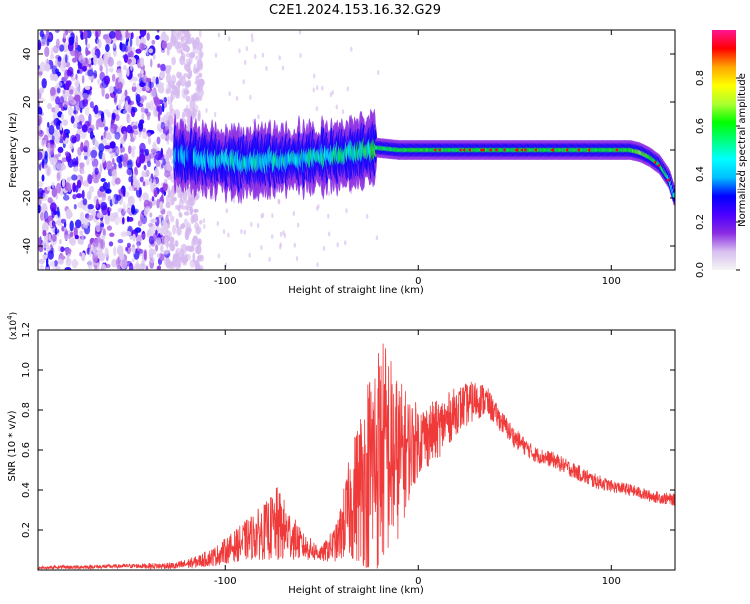 This screenshot has width=750, height=604. Describe the element at coordinates (742, 150) in the screenshot. I see `colorbar-label: Normalized spectral amplitude` at that location.